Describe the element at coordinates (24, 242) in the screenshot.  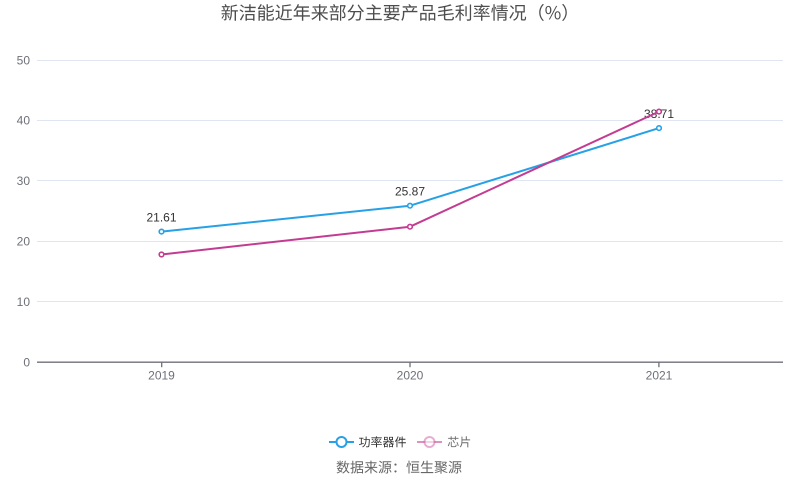
I see `svg-text: 20` at that location.